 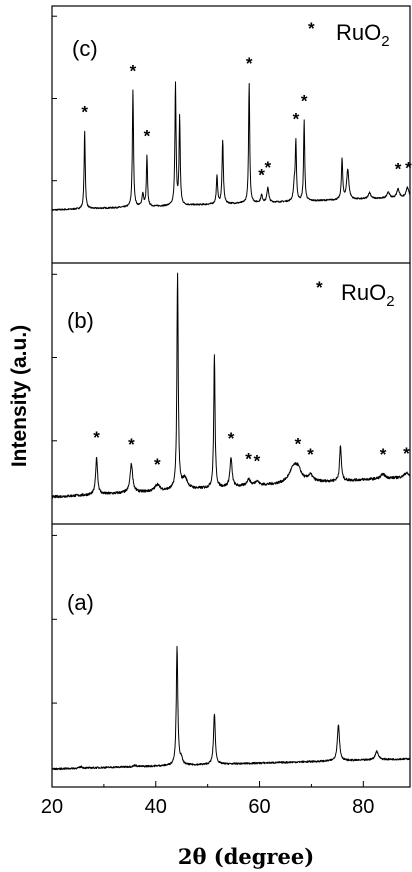 I want to click on legend-marker-b: *, so click(x=319, y=287).